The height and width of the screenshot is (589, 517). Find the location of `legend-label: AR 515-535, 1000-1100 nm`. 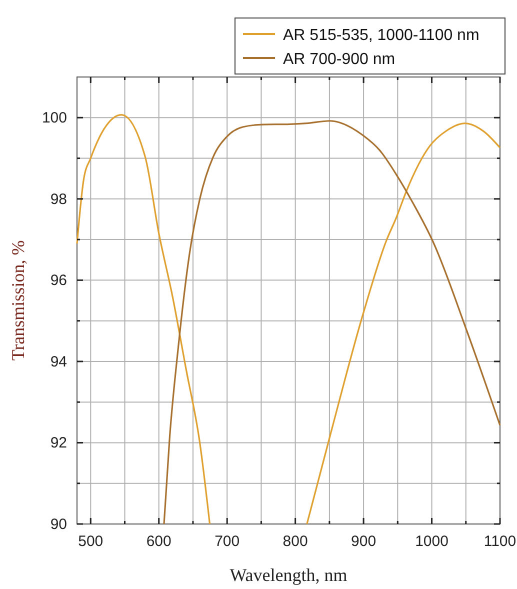

legend-label: AR 515-535, 1000-1100 nm is located at coordinates (381, 35).